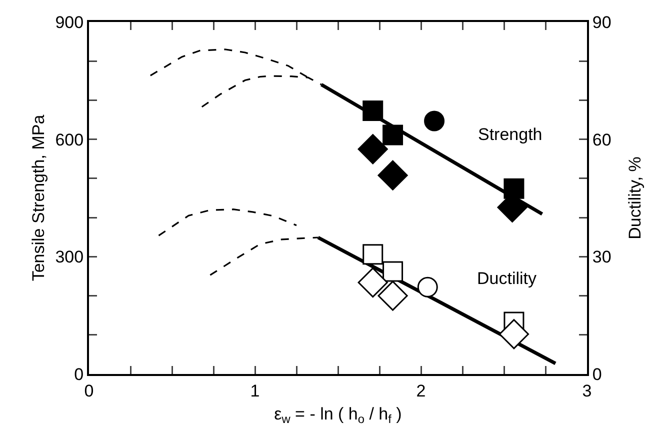 This screenshot has width=651, height=440. I want to click on y-tick-label: 0, so click(79, 374).